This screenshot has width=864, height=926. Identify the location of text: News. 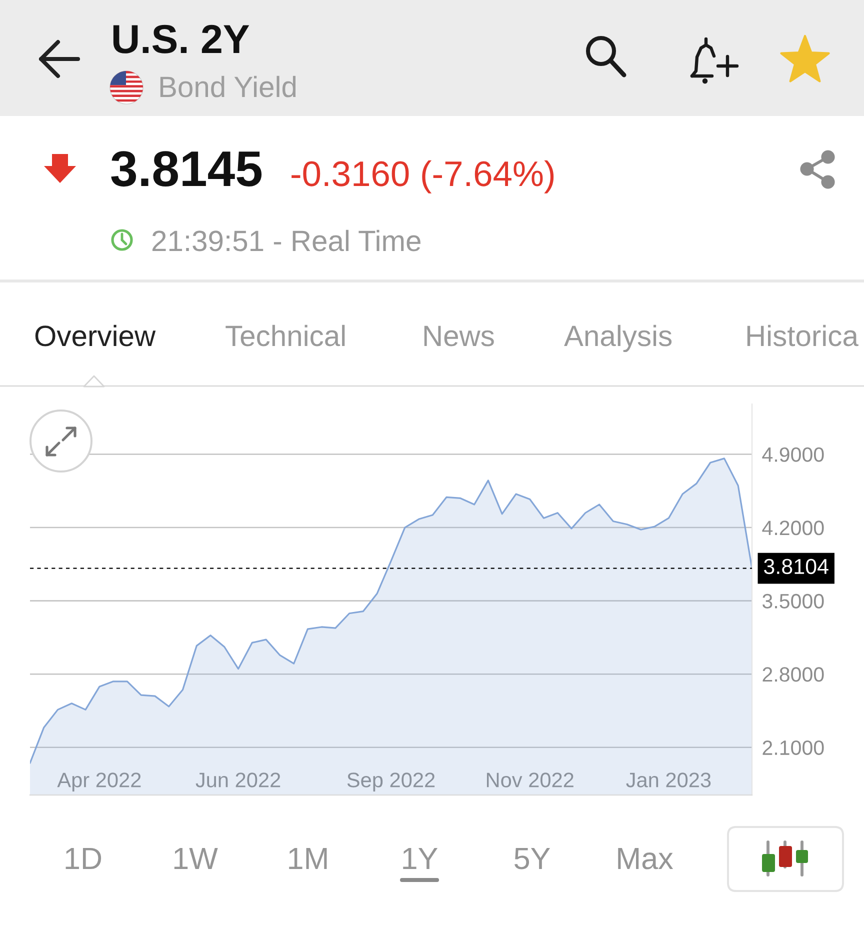
(459, 336).